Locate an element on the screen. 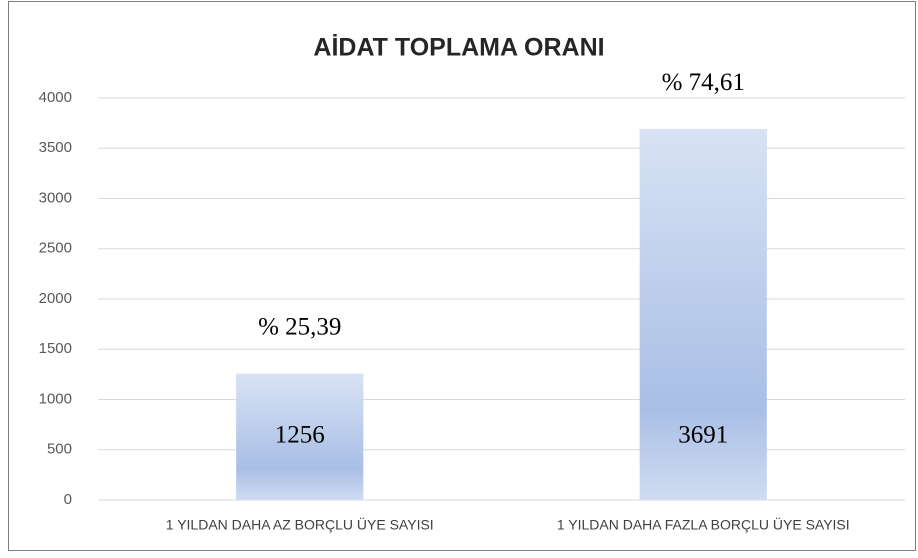 This screenshot has width=918, height=558. y-tick-label: 3500 is located at coordinates (55, 147).